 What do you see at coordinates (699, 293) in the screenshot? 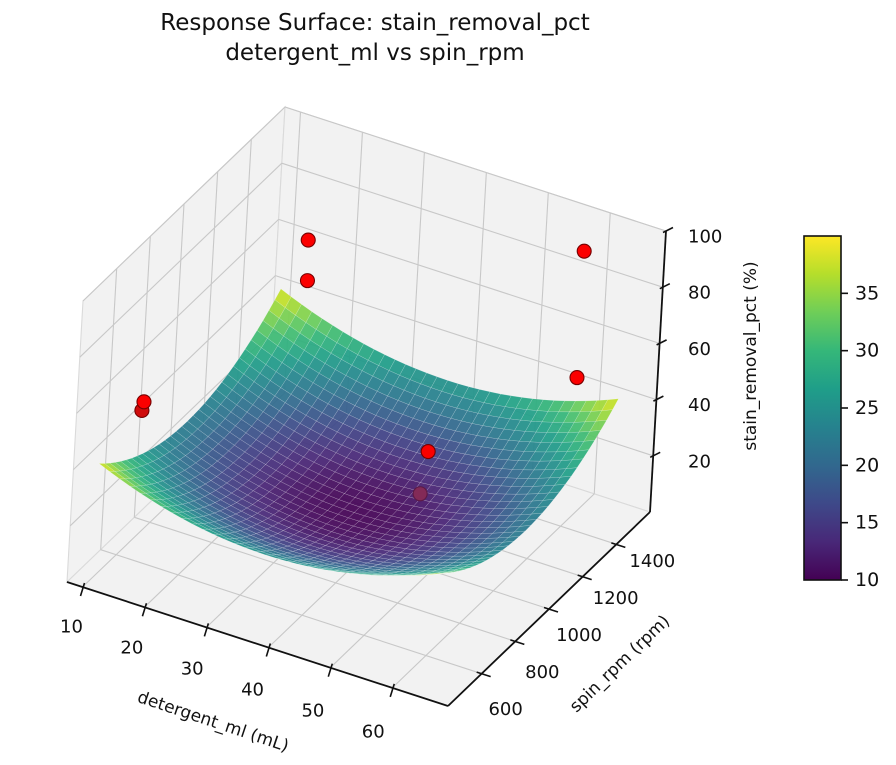
I see `z-tick-label: 80` at bounding box center [699, 293].